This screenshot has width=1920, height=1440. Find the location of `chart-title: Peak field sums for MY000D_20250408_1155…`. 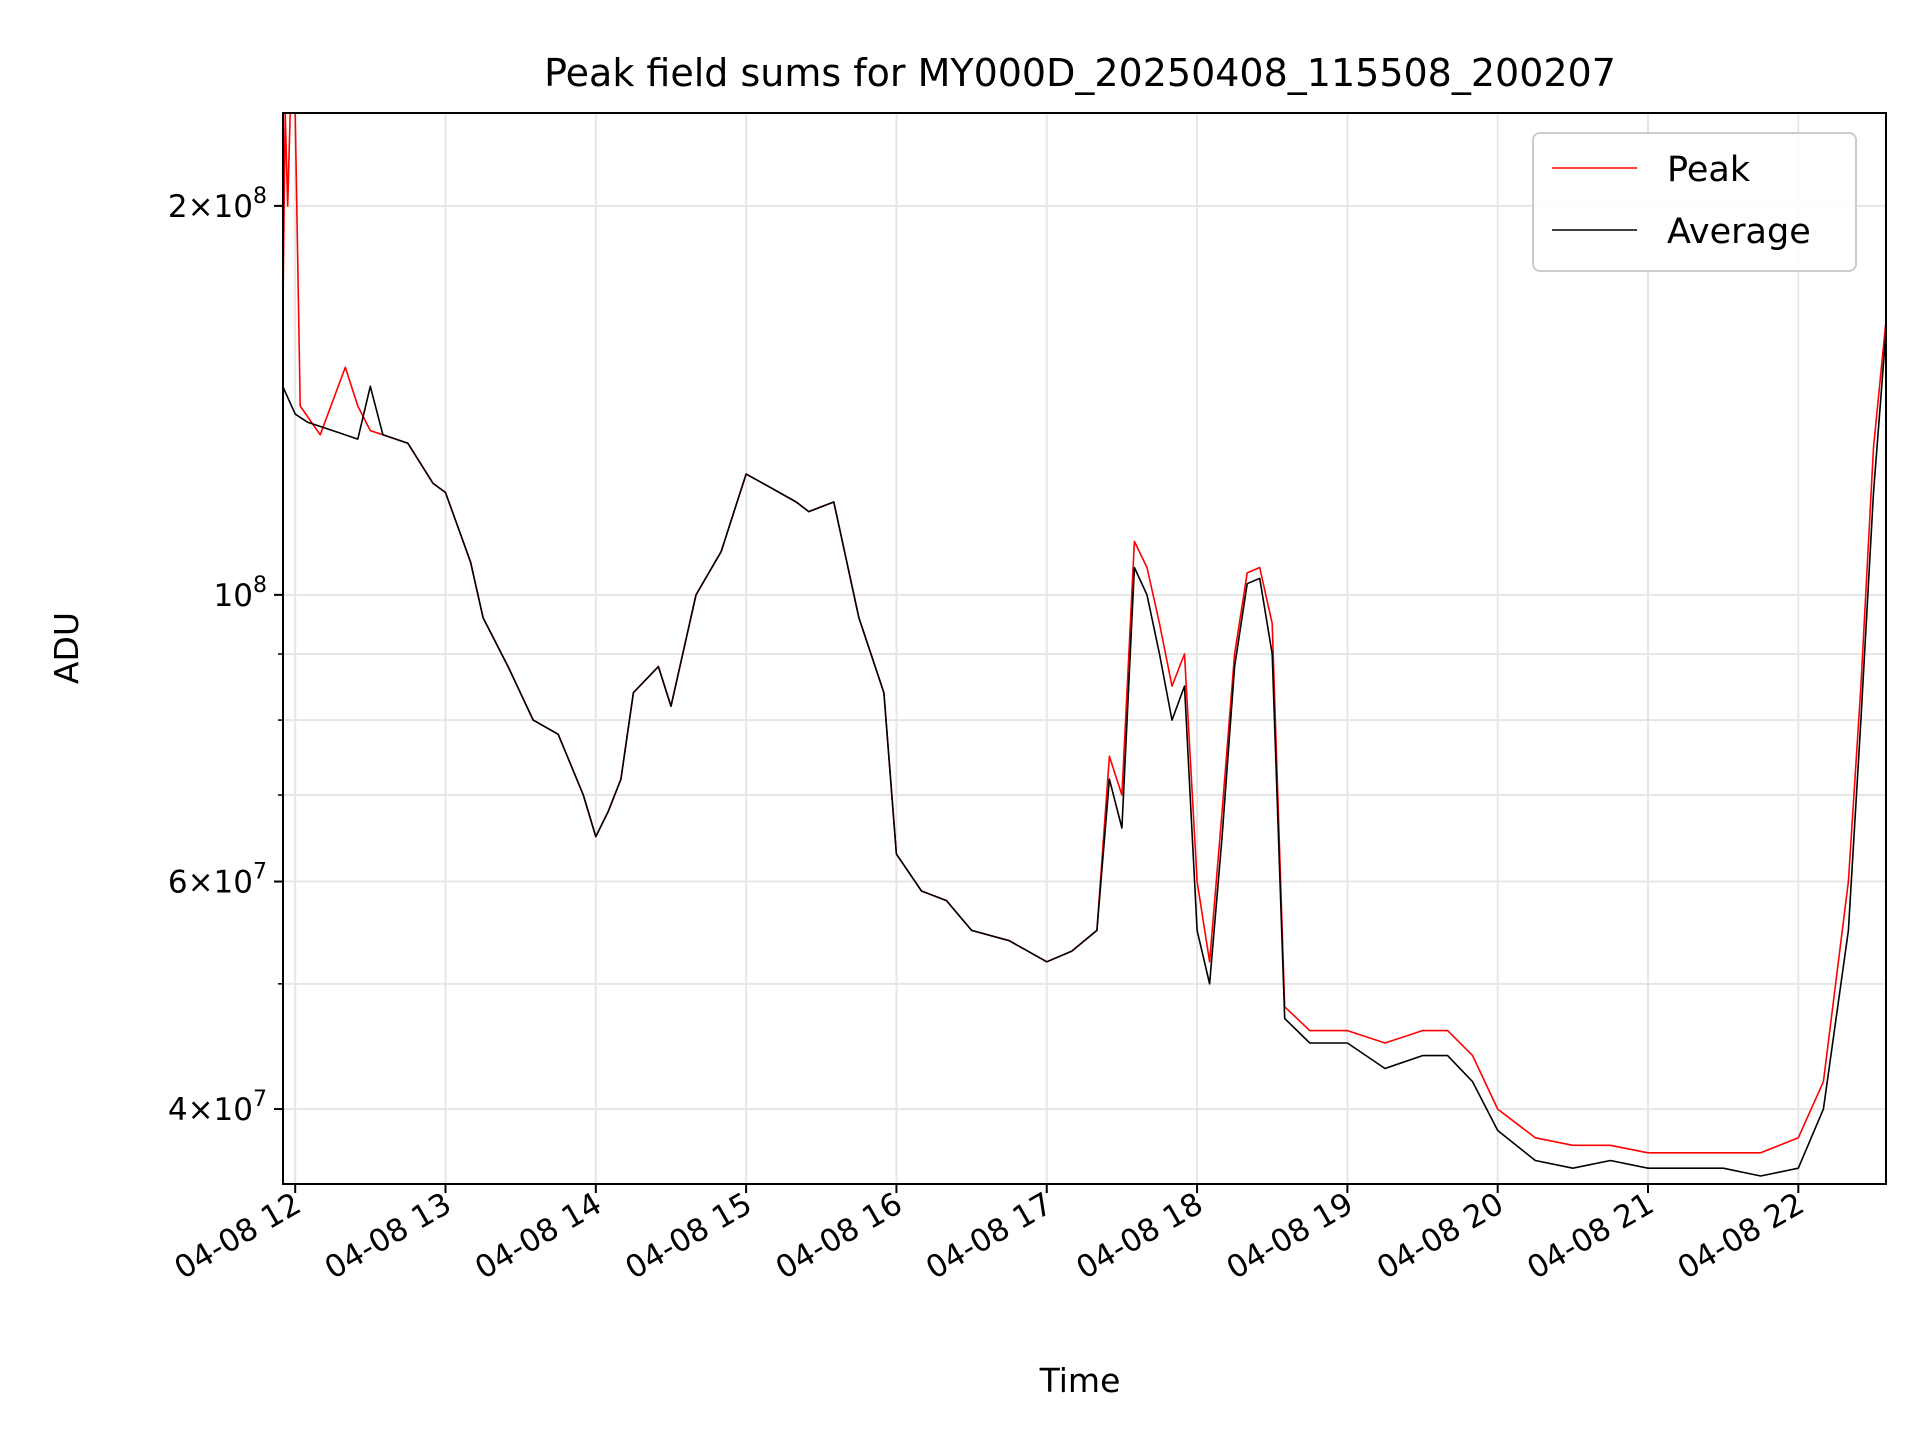

chart-title: Peak field sums for MY000D_20250408_1155… is located at coordinates (1080, 73).